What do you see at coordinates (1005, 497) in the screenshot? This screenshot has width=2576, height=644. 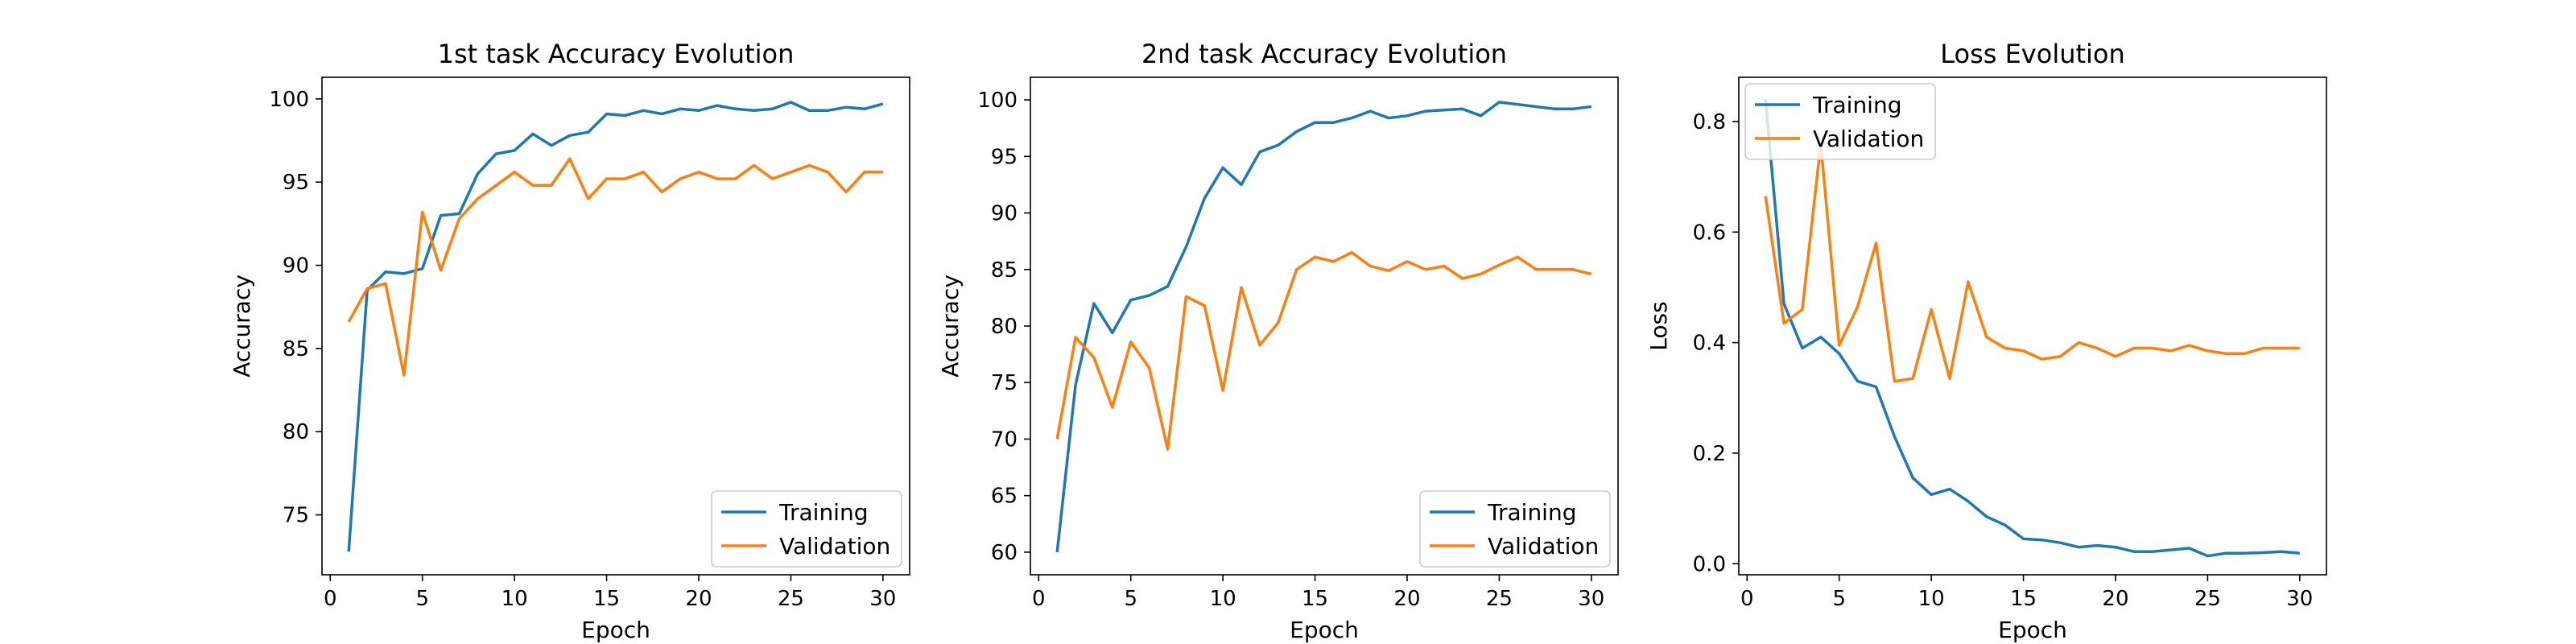 I see `y-tick-label: 65` at bounding box center [1005, 497].